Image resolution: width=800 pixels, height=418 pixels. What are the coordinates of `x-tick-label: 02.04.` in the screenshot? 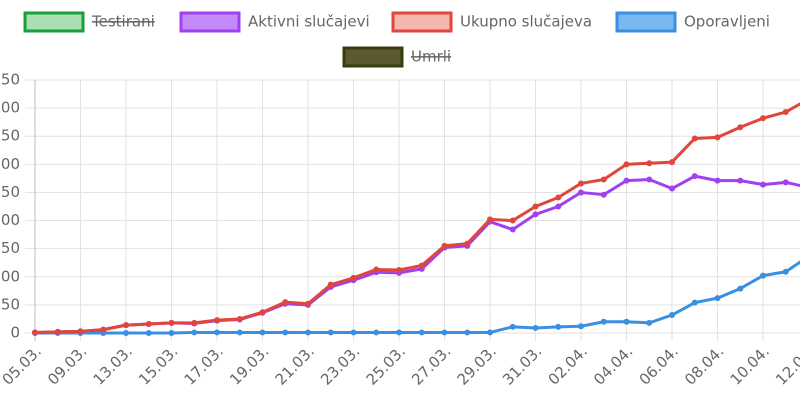 It's located at (568, 365).